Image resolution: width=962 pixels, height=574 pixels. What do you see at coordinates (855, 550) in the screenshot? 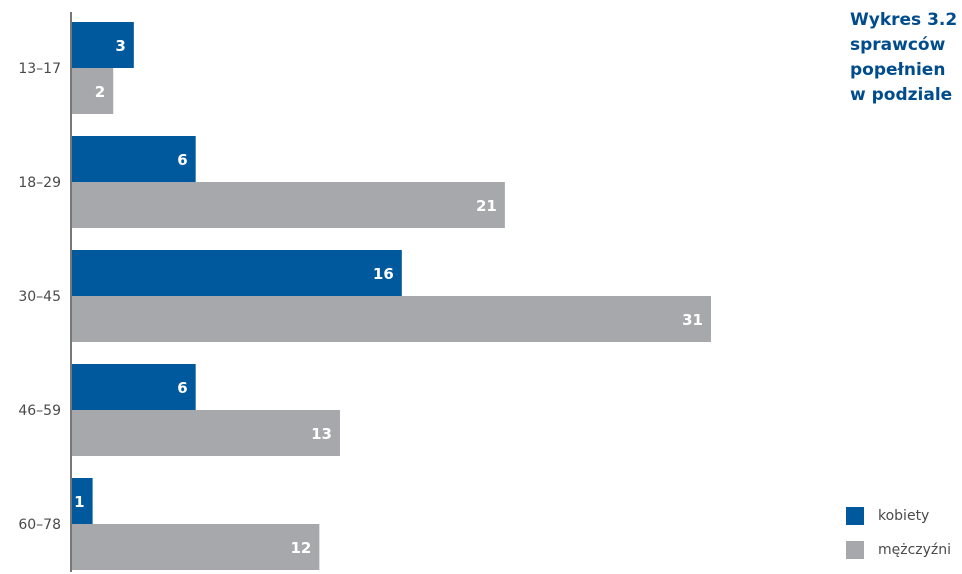
I see `legend-swatch-mezczyzni` at bounding box center [855, 550].